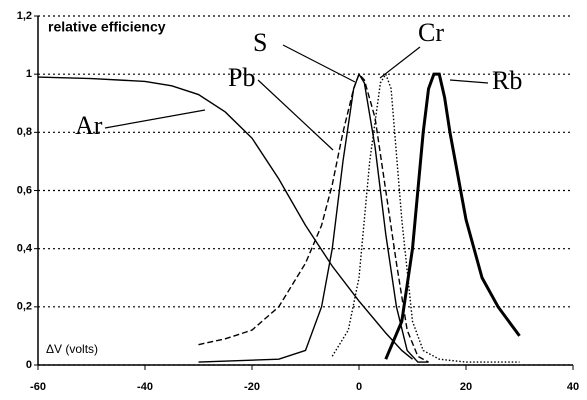 The width and height of the screenshot is (587, 400). What do you see at coordinates (466, 387) in the screenshot?
I see `x-tick-label: 20` at bounding box center [466, 387].